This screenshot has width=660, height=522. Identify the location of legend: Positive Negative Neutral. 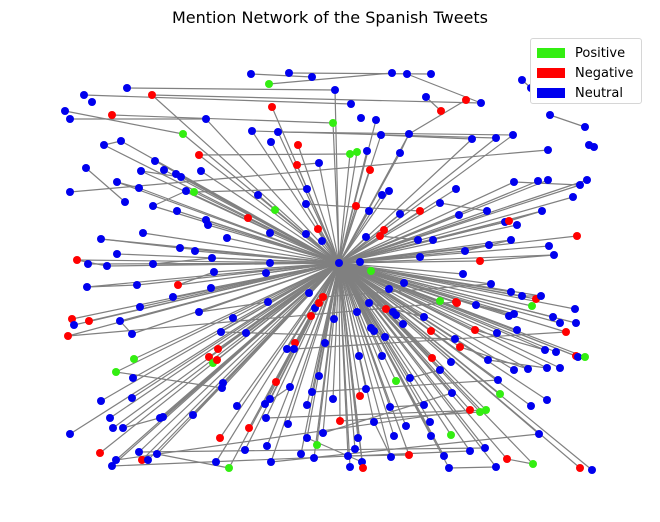
(586, 71).